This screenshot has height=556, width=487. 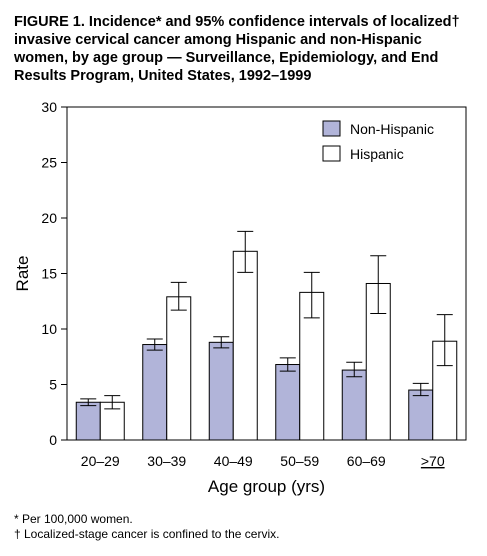 What do you see at coordinates (22, 274) in the screenshot?
I see `y-axis-label: Rate` at bounding box center [22, 274].